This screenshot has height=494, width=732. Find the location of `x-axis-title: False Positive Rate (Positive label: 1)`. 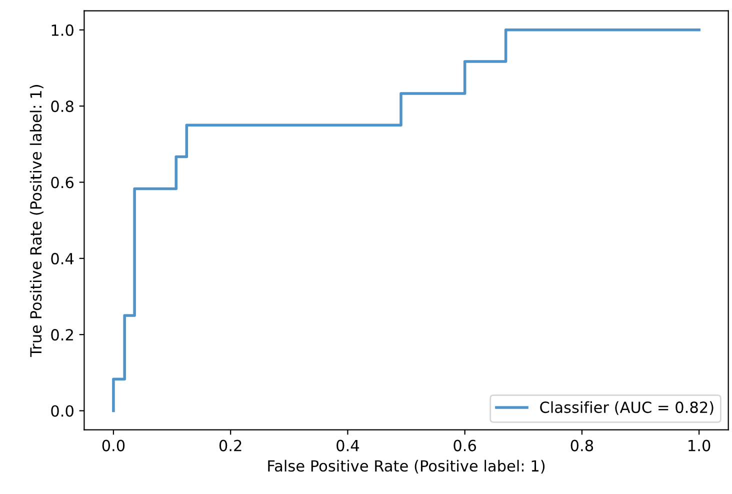

x-axis-title: False Positive Rate (Positive label: 1) is located at coordinates (406, 467).